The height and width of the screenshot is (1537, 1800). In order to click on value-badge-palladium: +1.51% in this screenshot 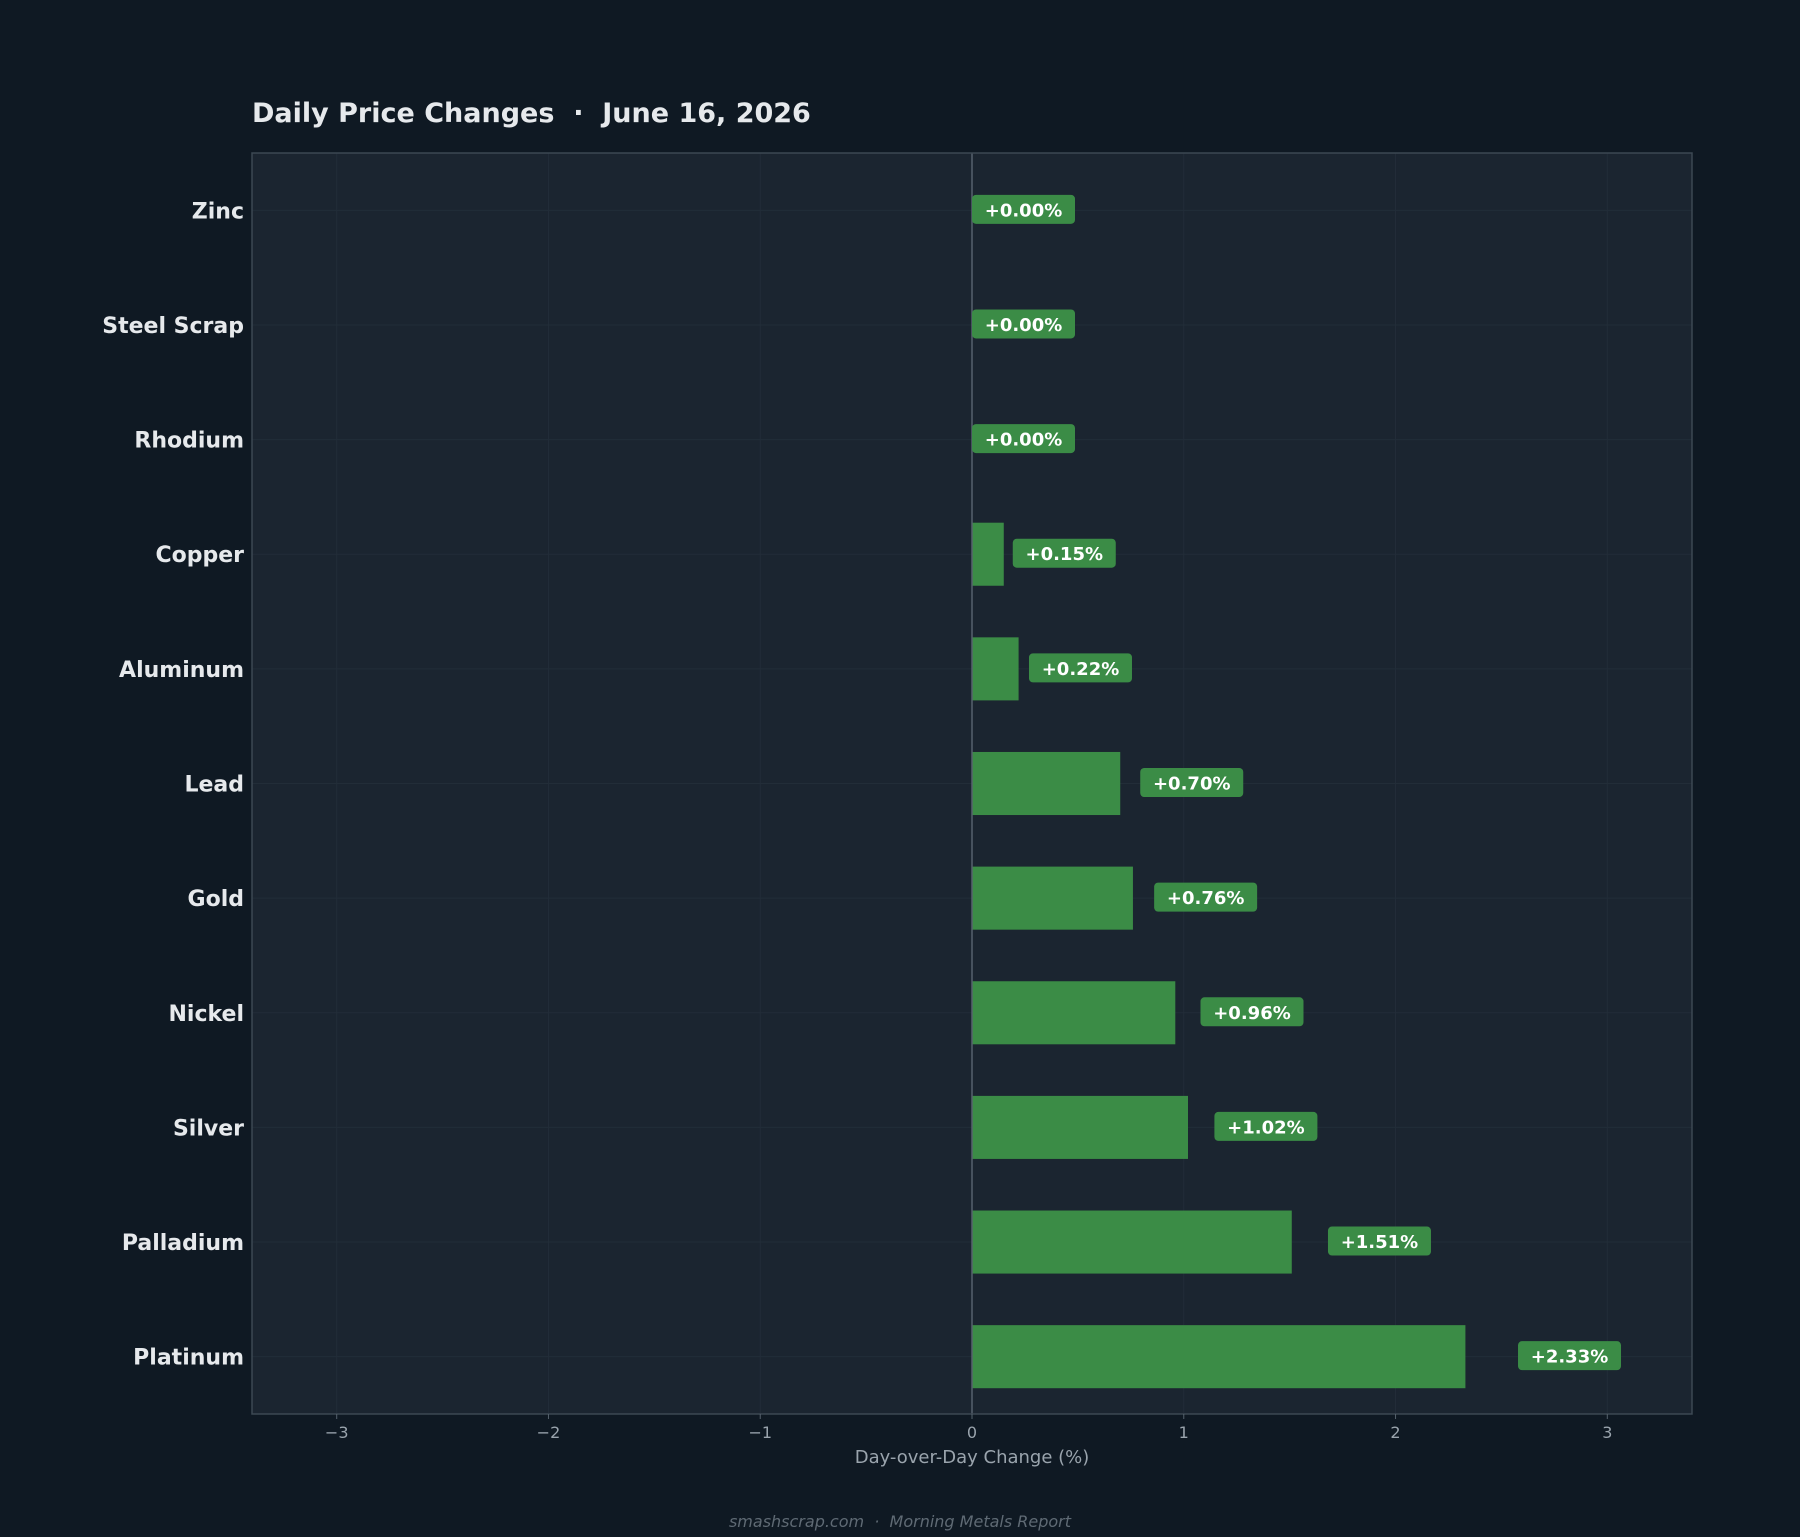, I will do `click(1379, 1241)`.